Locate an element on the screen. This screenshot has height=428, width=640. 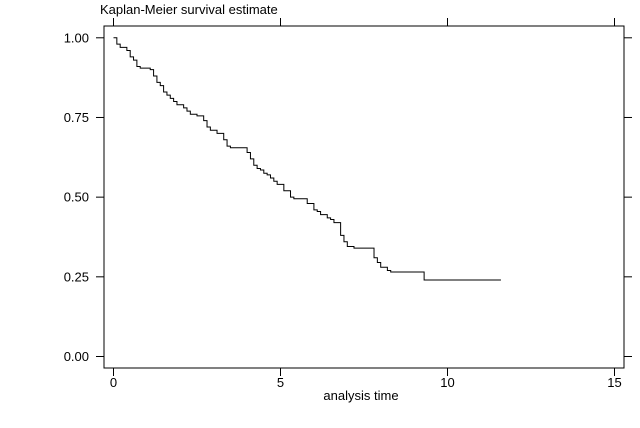
x-tick-label: 0 is located at coordinates (113, 382).